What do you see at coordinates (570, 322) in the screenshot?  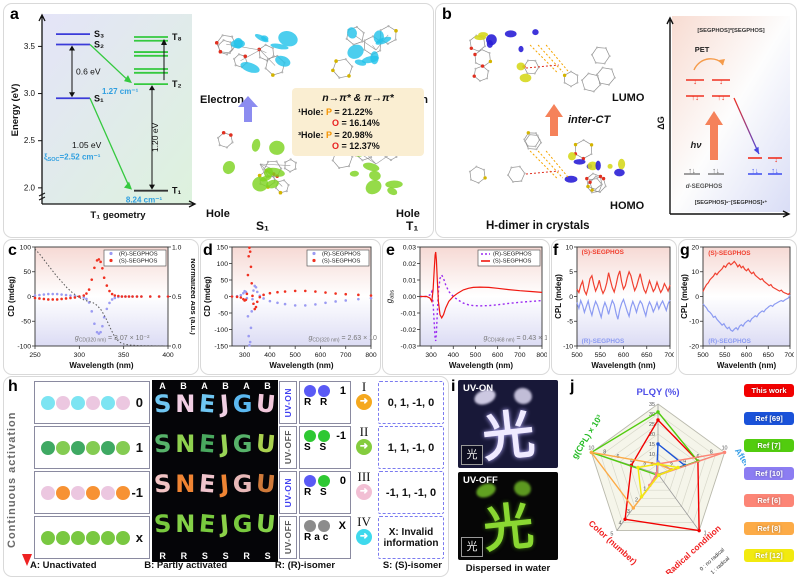 I see `svg-text: -5` at bounding box center [570, 322].